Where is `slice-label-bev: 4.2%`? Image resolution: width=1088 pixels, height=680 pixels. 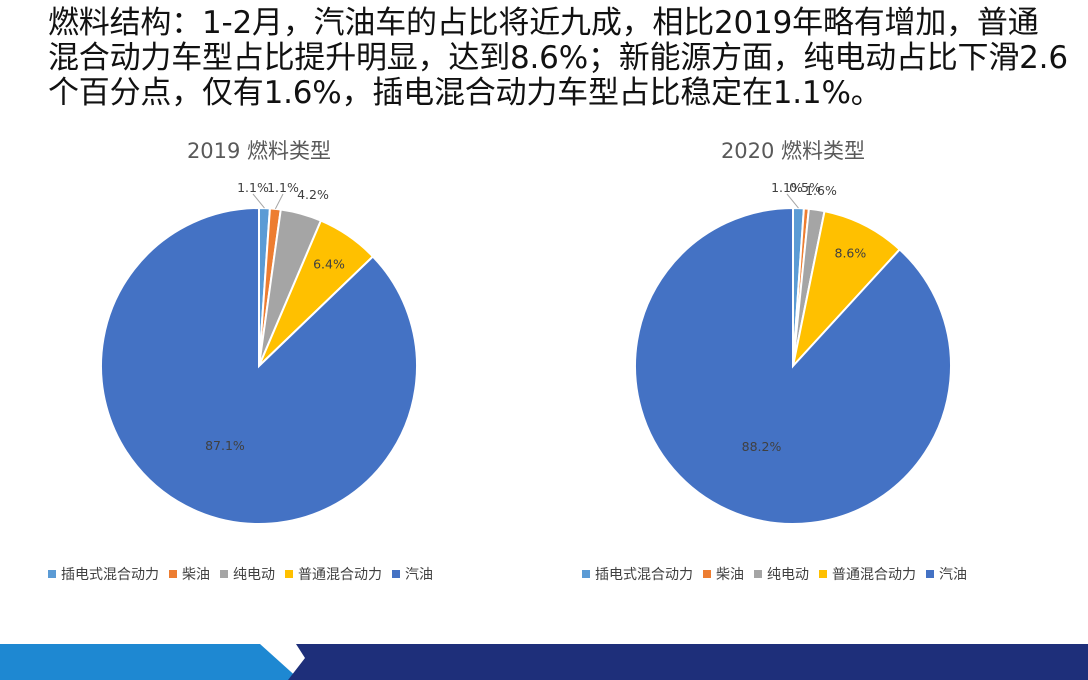 slice-label-bev: 4.2% is located at coordinates (313, 194).